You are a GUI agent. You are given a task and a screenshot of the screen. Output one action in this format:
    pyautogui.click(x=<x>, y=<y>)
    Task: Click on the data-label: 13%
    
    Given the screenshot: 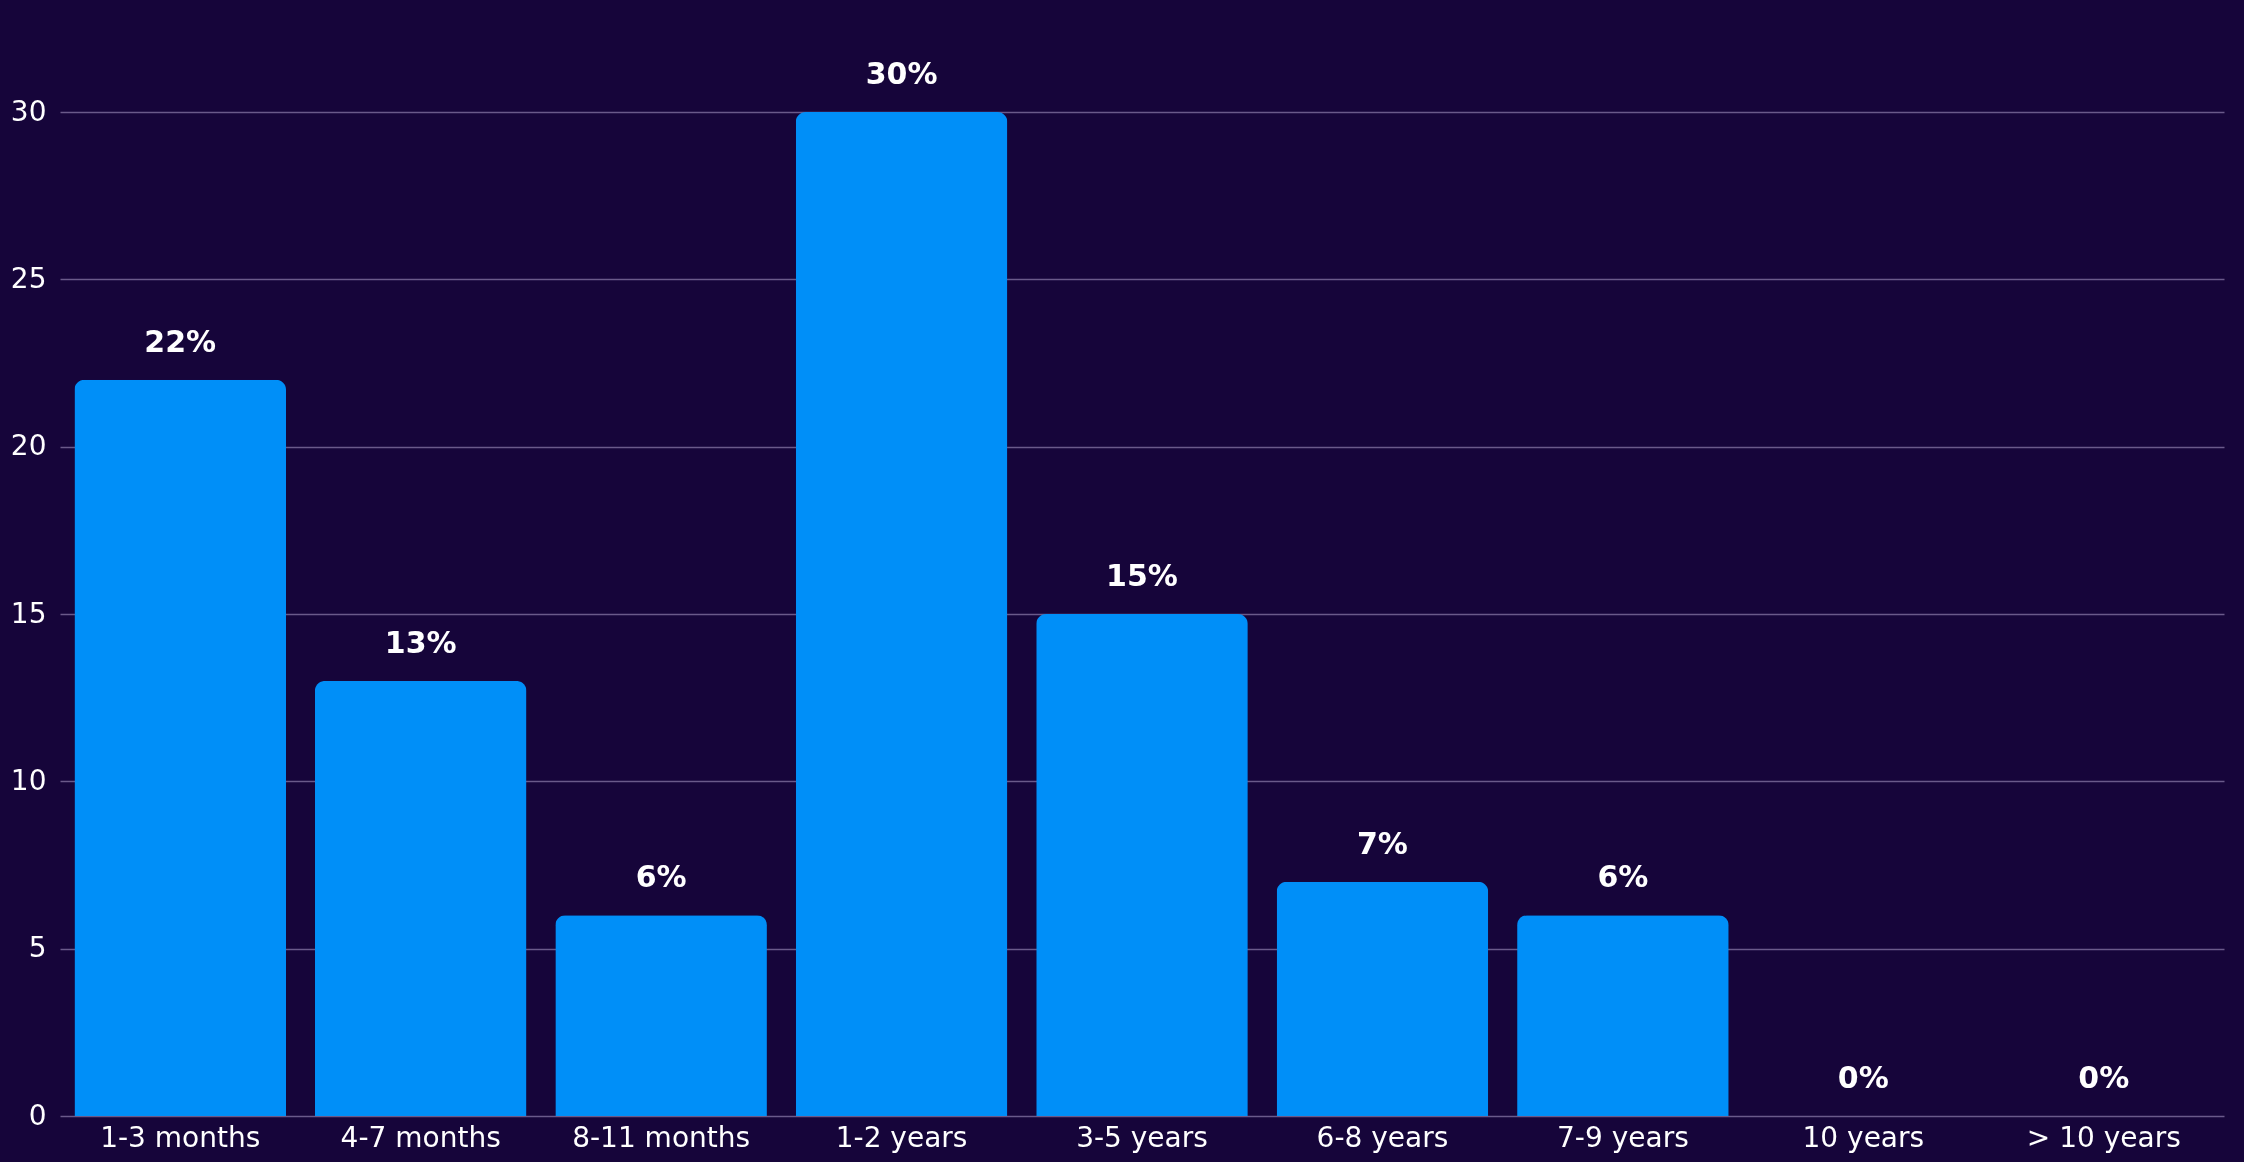 What is the action you would take?
    pyautogui.click(x=420, y=642)
    